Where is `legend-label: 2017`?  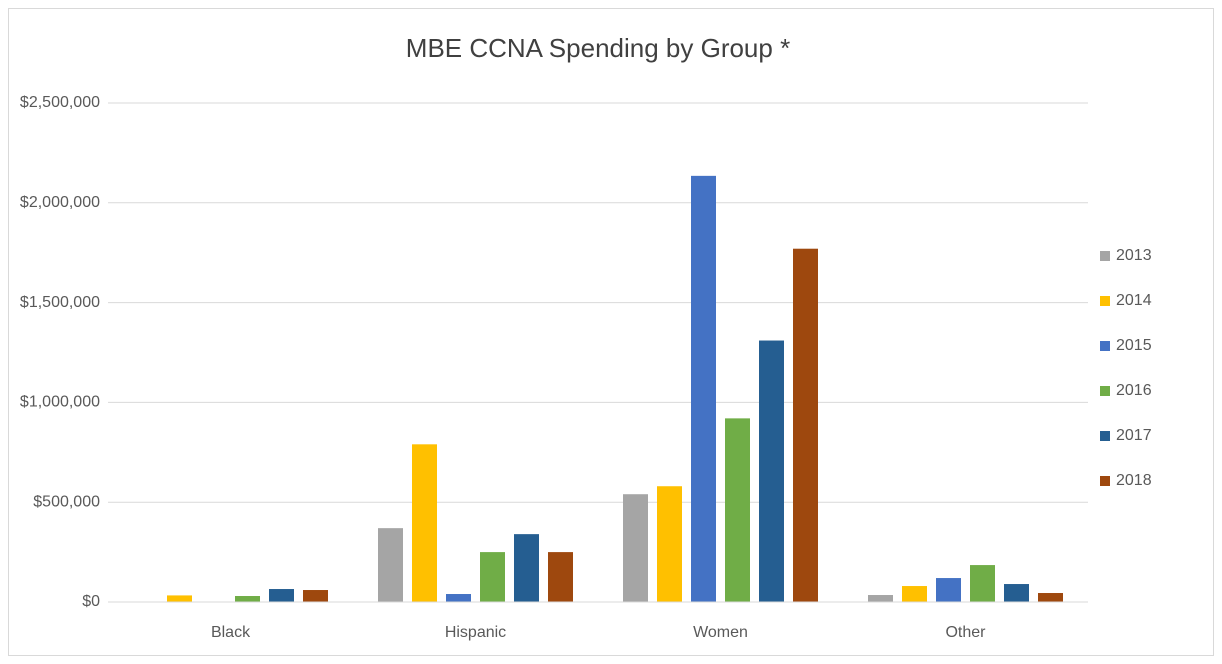
legend-label: 2017 is located at coordinates (1134, 435).